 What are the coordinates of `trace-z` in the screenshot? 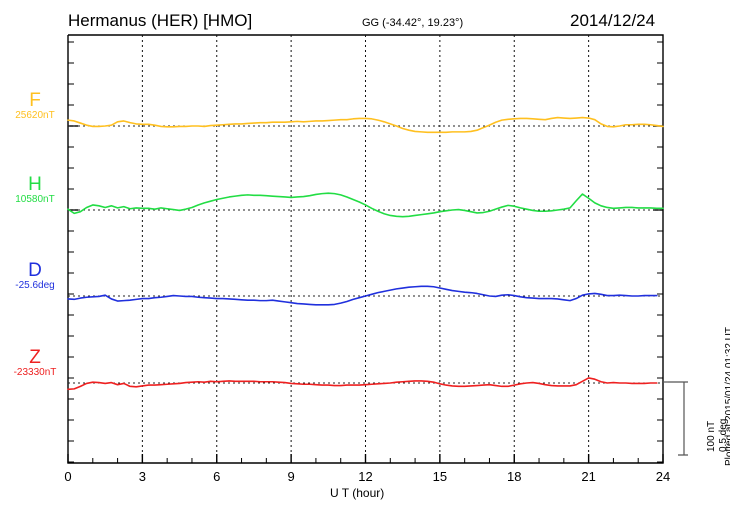 It's located at (362, 384).